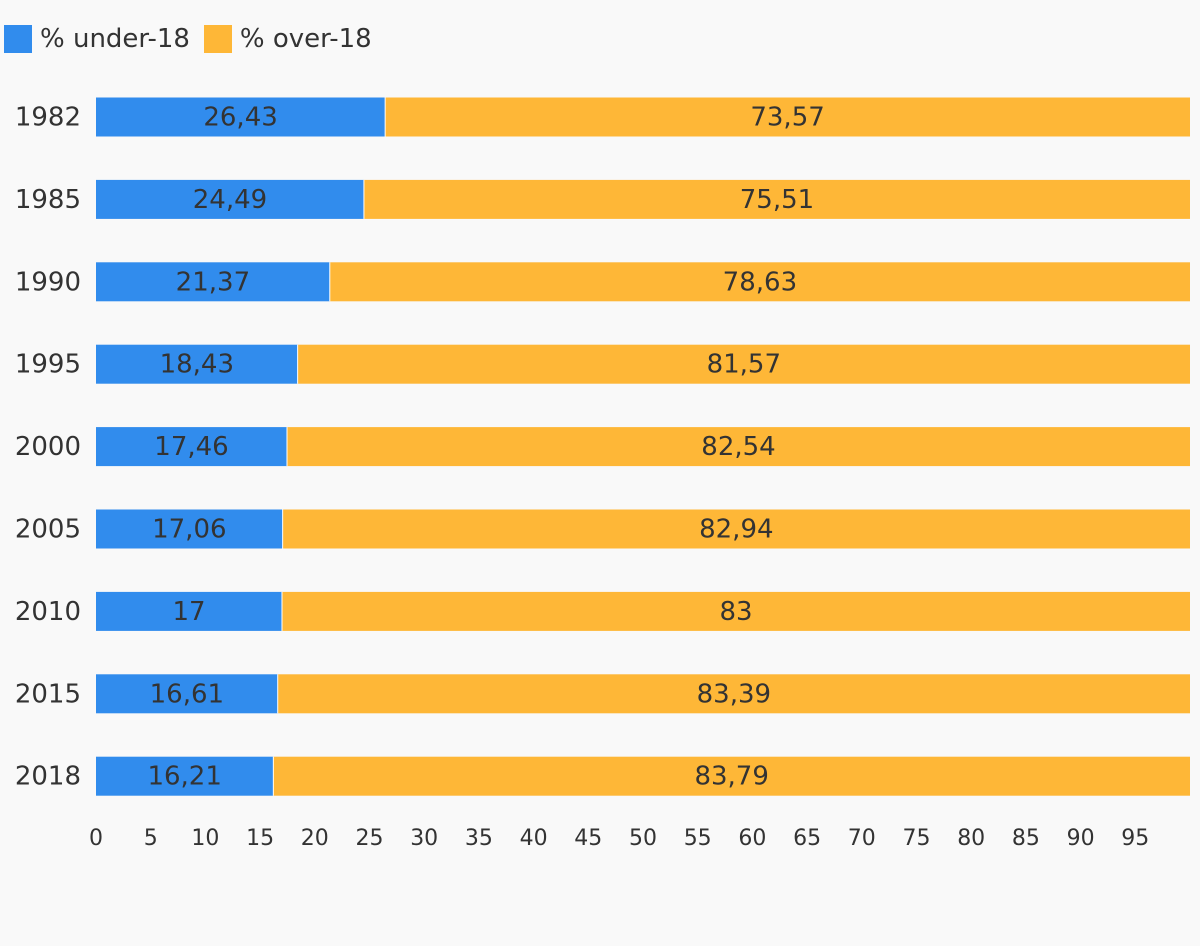 The image size is (1200, 946). I want to click on category-label-2010: 2010, so click(48, 612).